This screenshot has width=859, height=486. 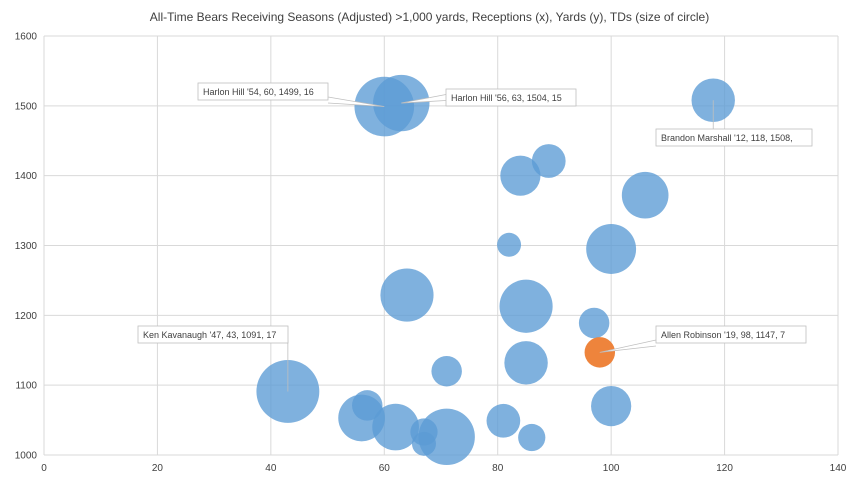 What do you see at coordinates (838, 468) in the screenshot?
I see `x-tick-label: 140` at bounding box center [838, 468].